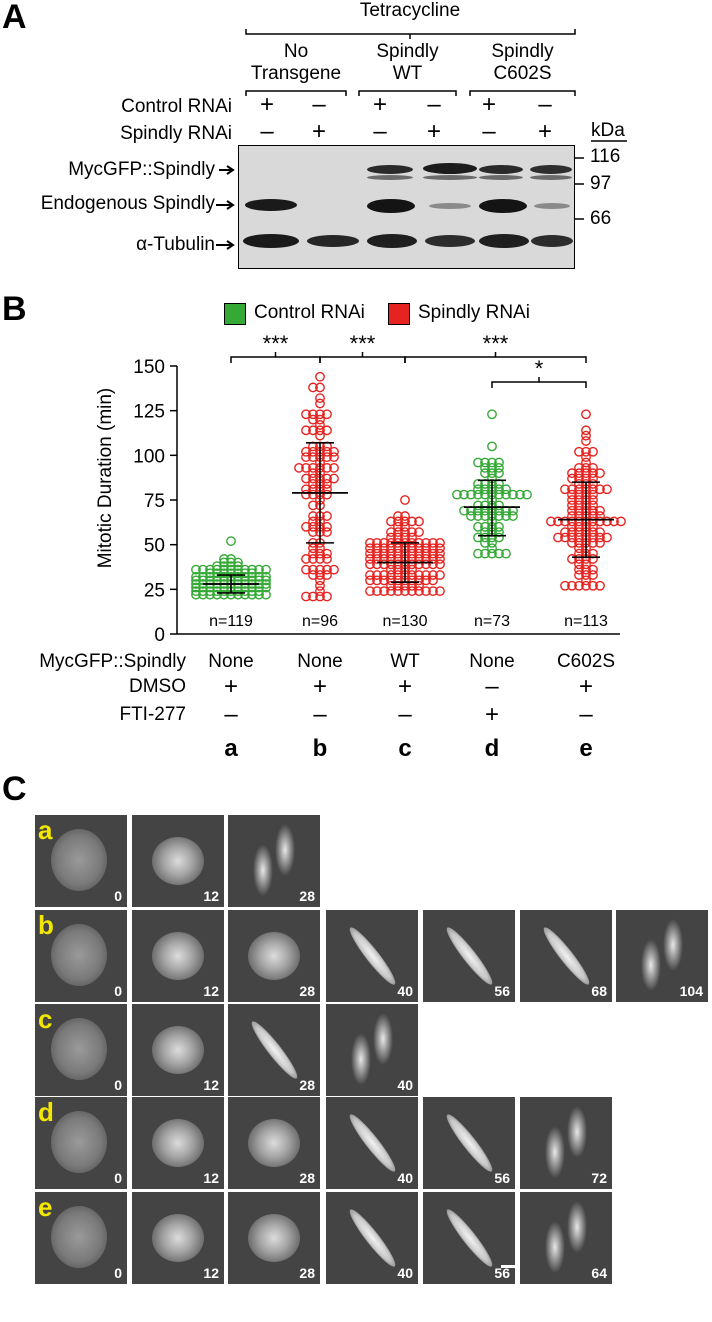 The image size is (712, 1322). I want to click on time-label: 64, so click(599, 1273).